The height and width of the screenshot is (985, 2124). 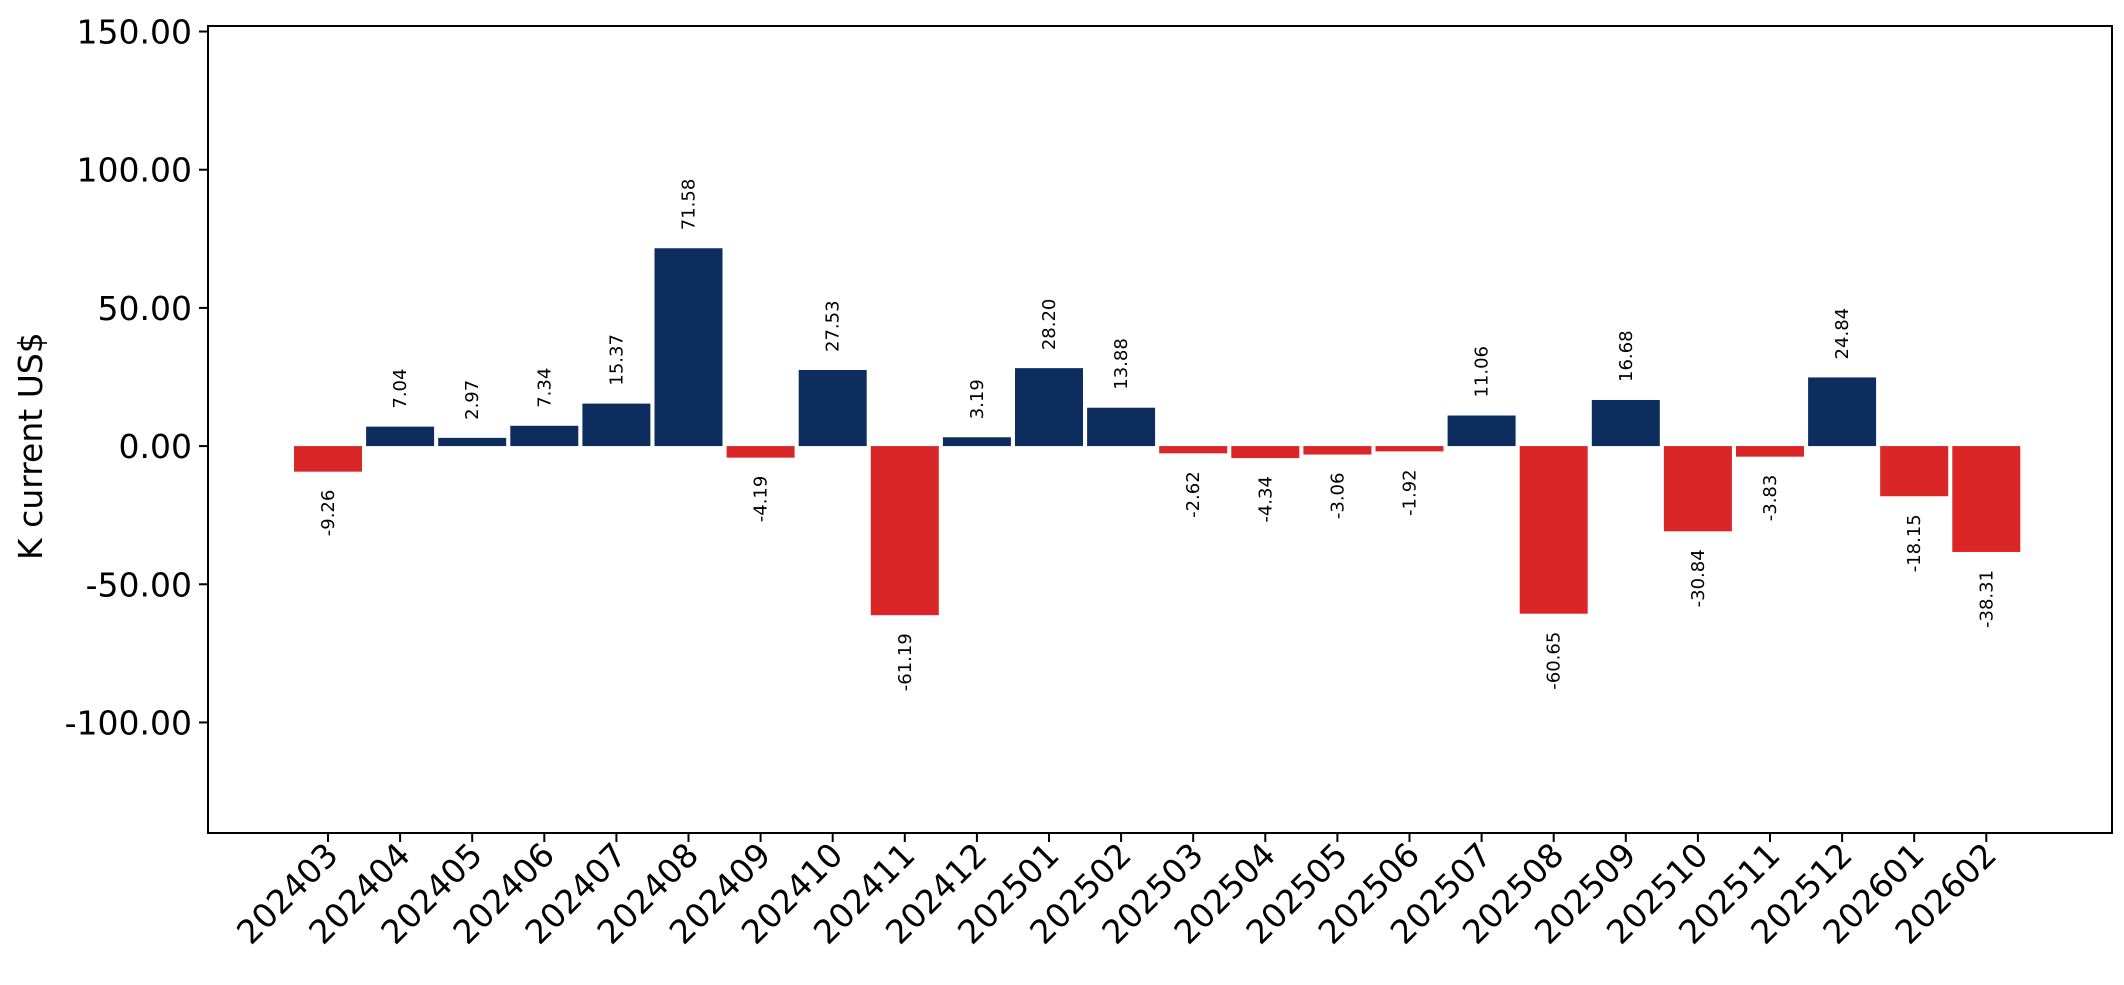 I want to click on bar-value-label: 27.53, so click(x=833, y=326).